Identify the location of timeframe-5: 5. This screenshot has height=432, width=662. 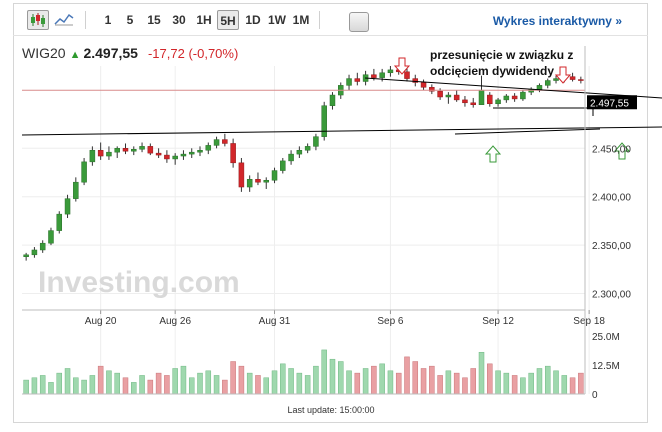
(130, 20).